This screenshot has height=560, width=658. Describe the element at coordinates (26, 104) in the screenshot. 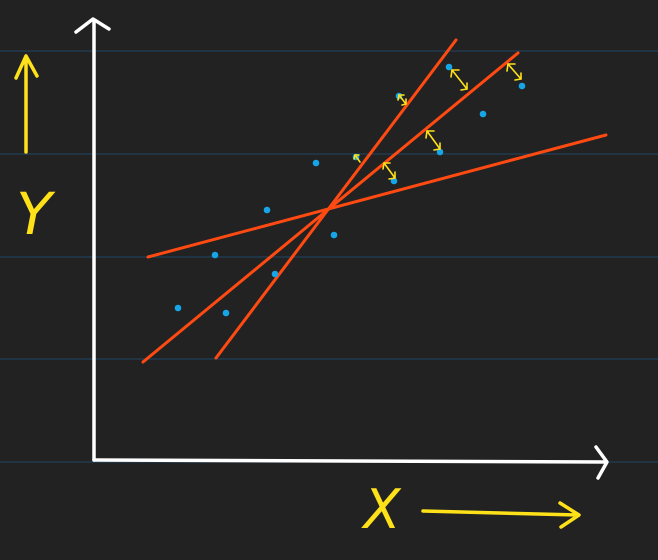

I see `up-arrow` at that location.